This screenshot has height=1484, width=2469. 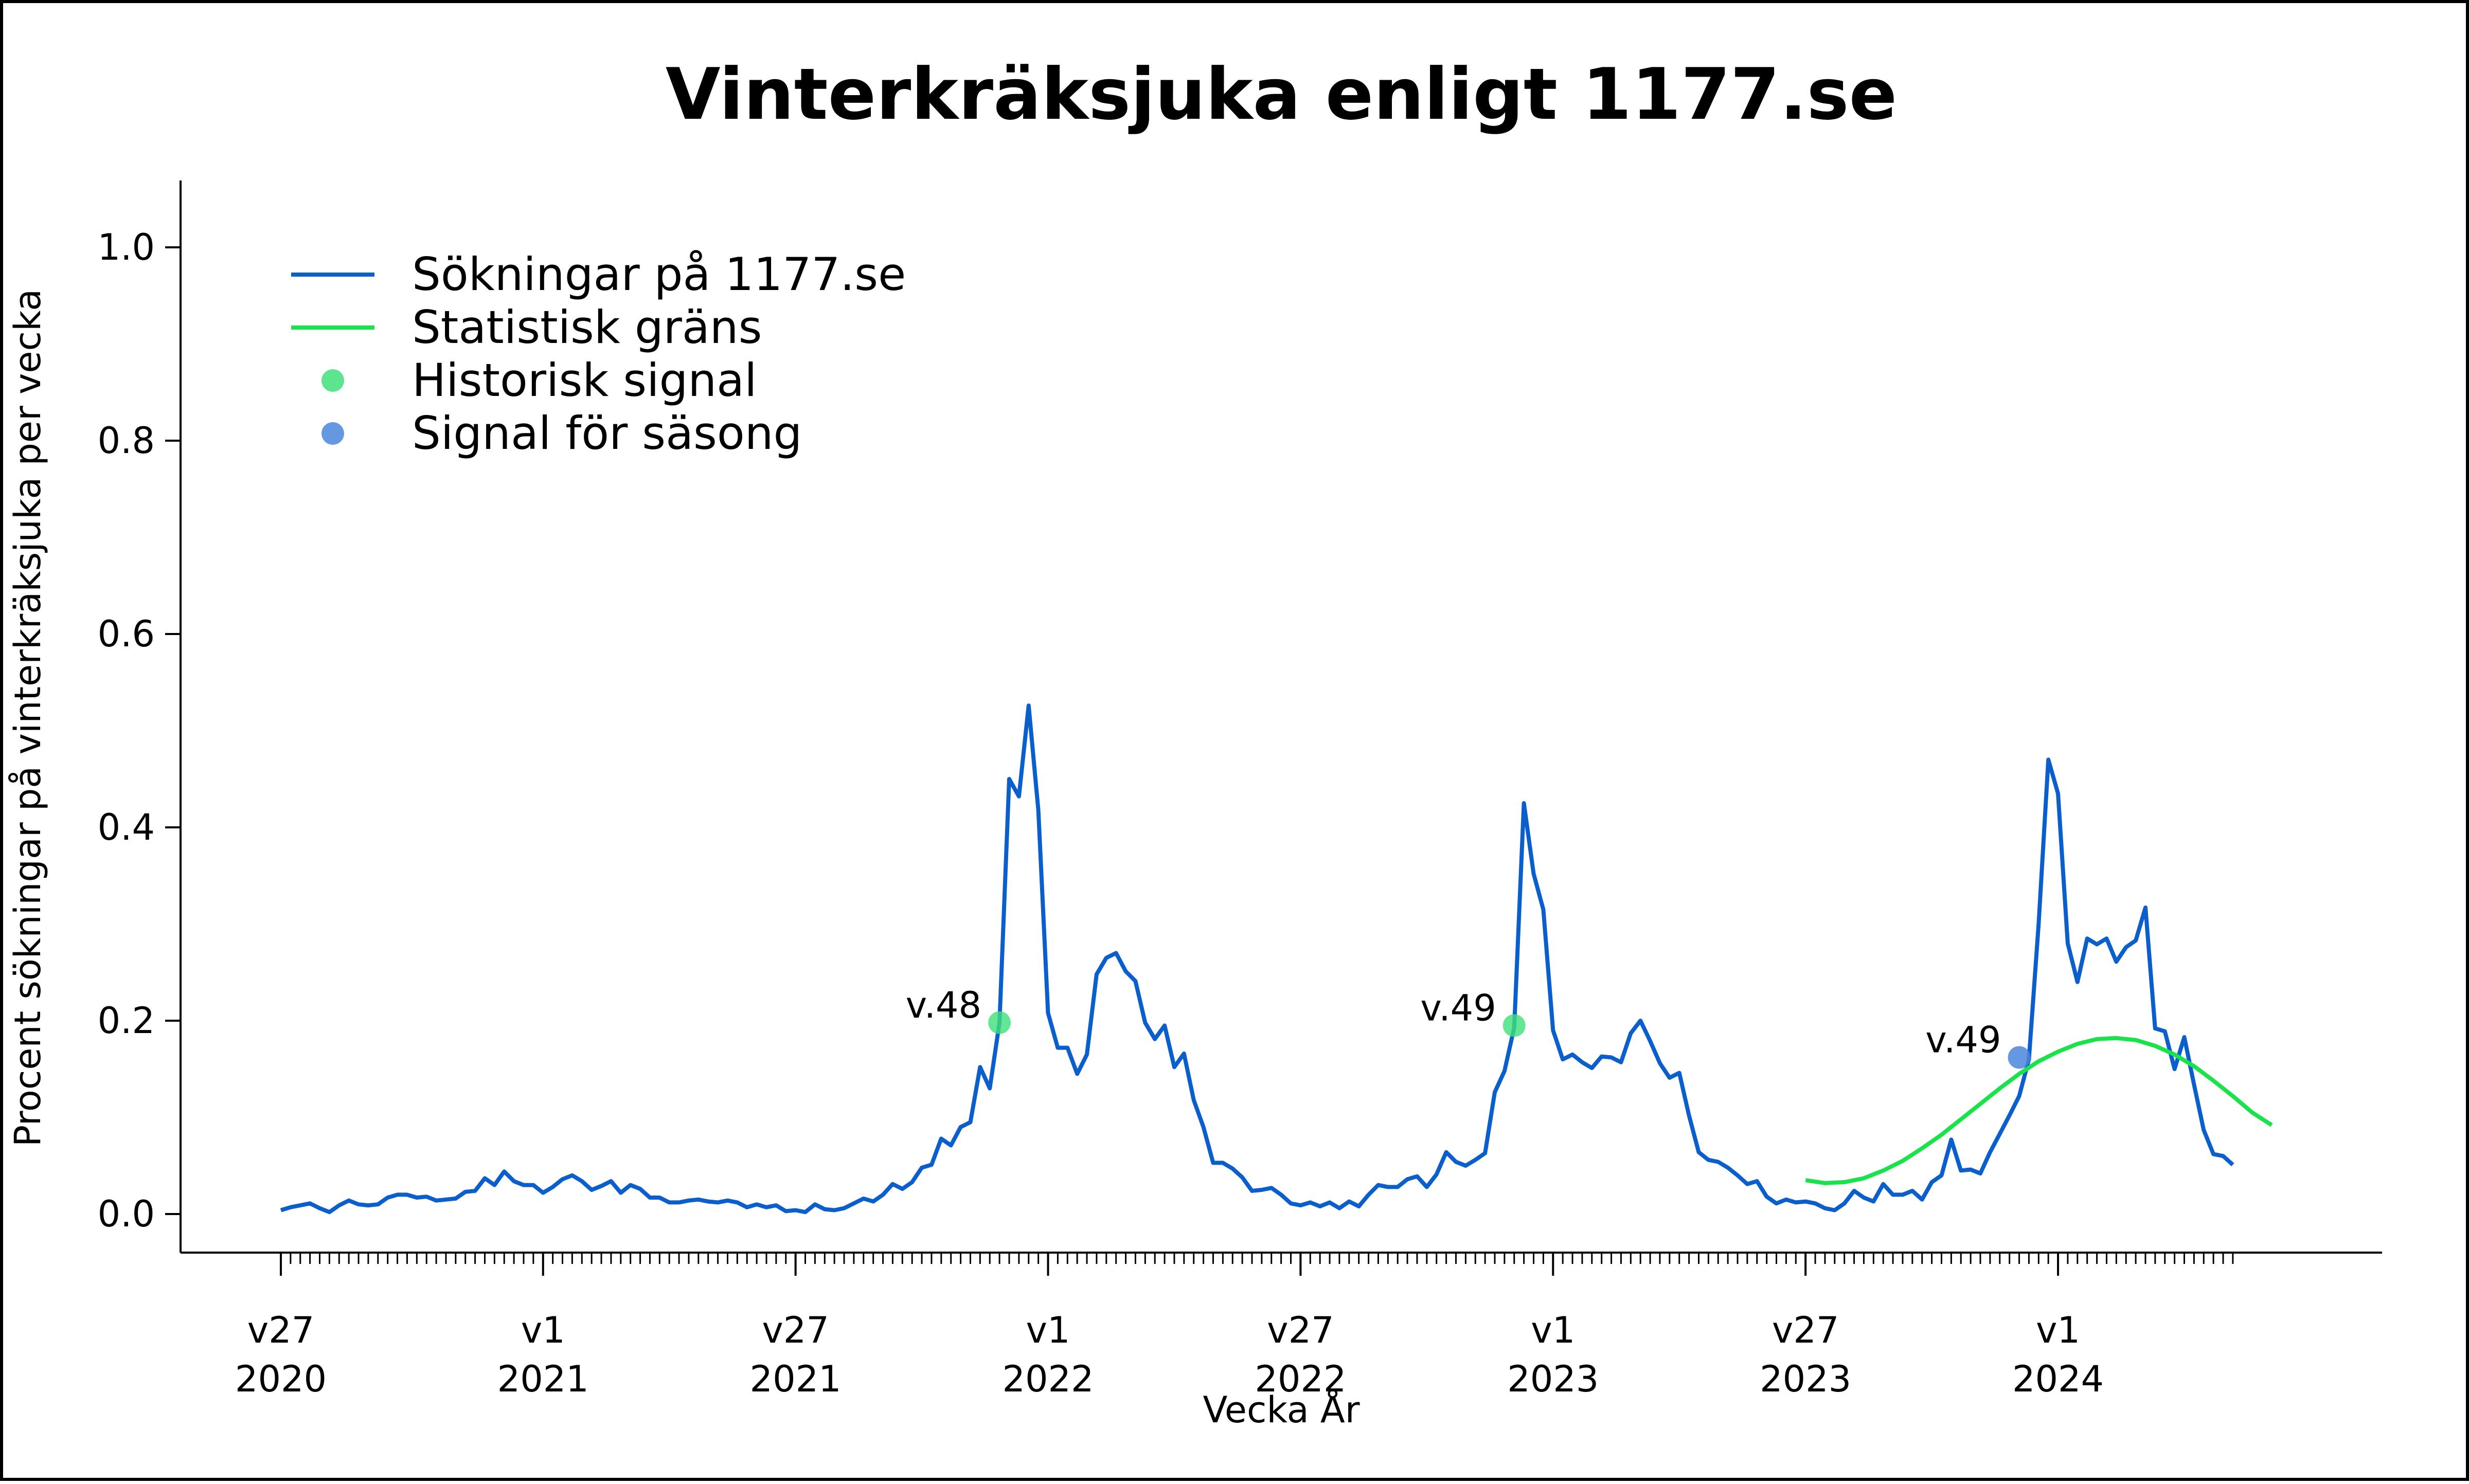 What do you see at coordinates (2039, 1110) in the screenshot?
I see `series-threshold-line` at bounding box center [2039, 1110].